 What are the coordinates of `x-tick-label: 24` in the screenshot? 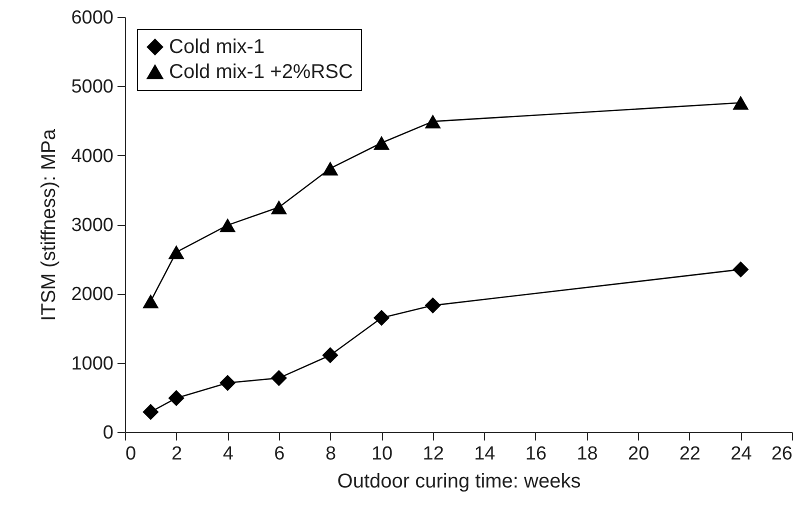 It's located at (741, 454).